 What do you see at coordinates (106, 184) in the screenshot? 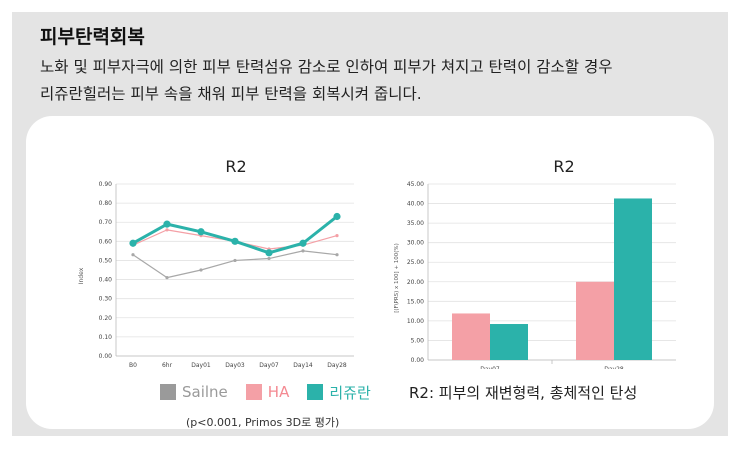
I see `line-ytick-label: 0.90` at bounding box center [106, 184].